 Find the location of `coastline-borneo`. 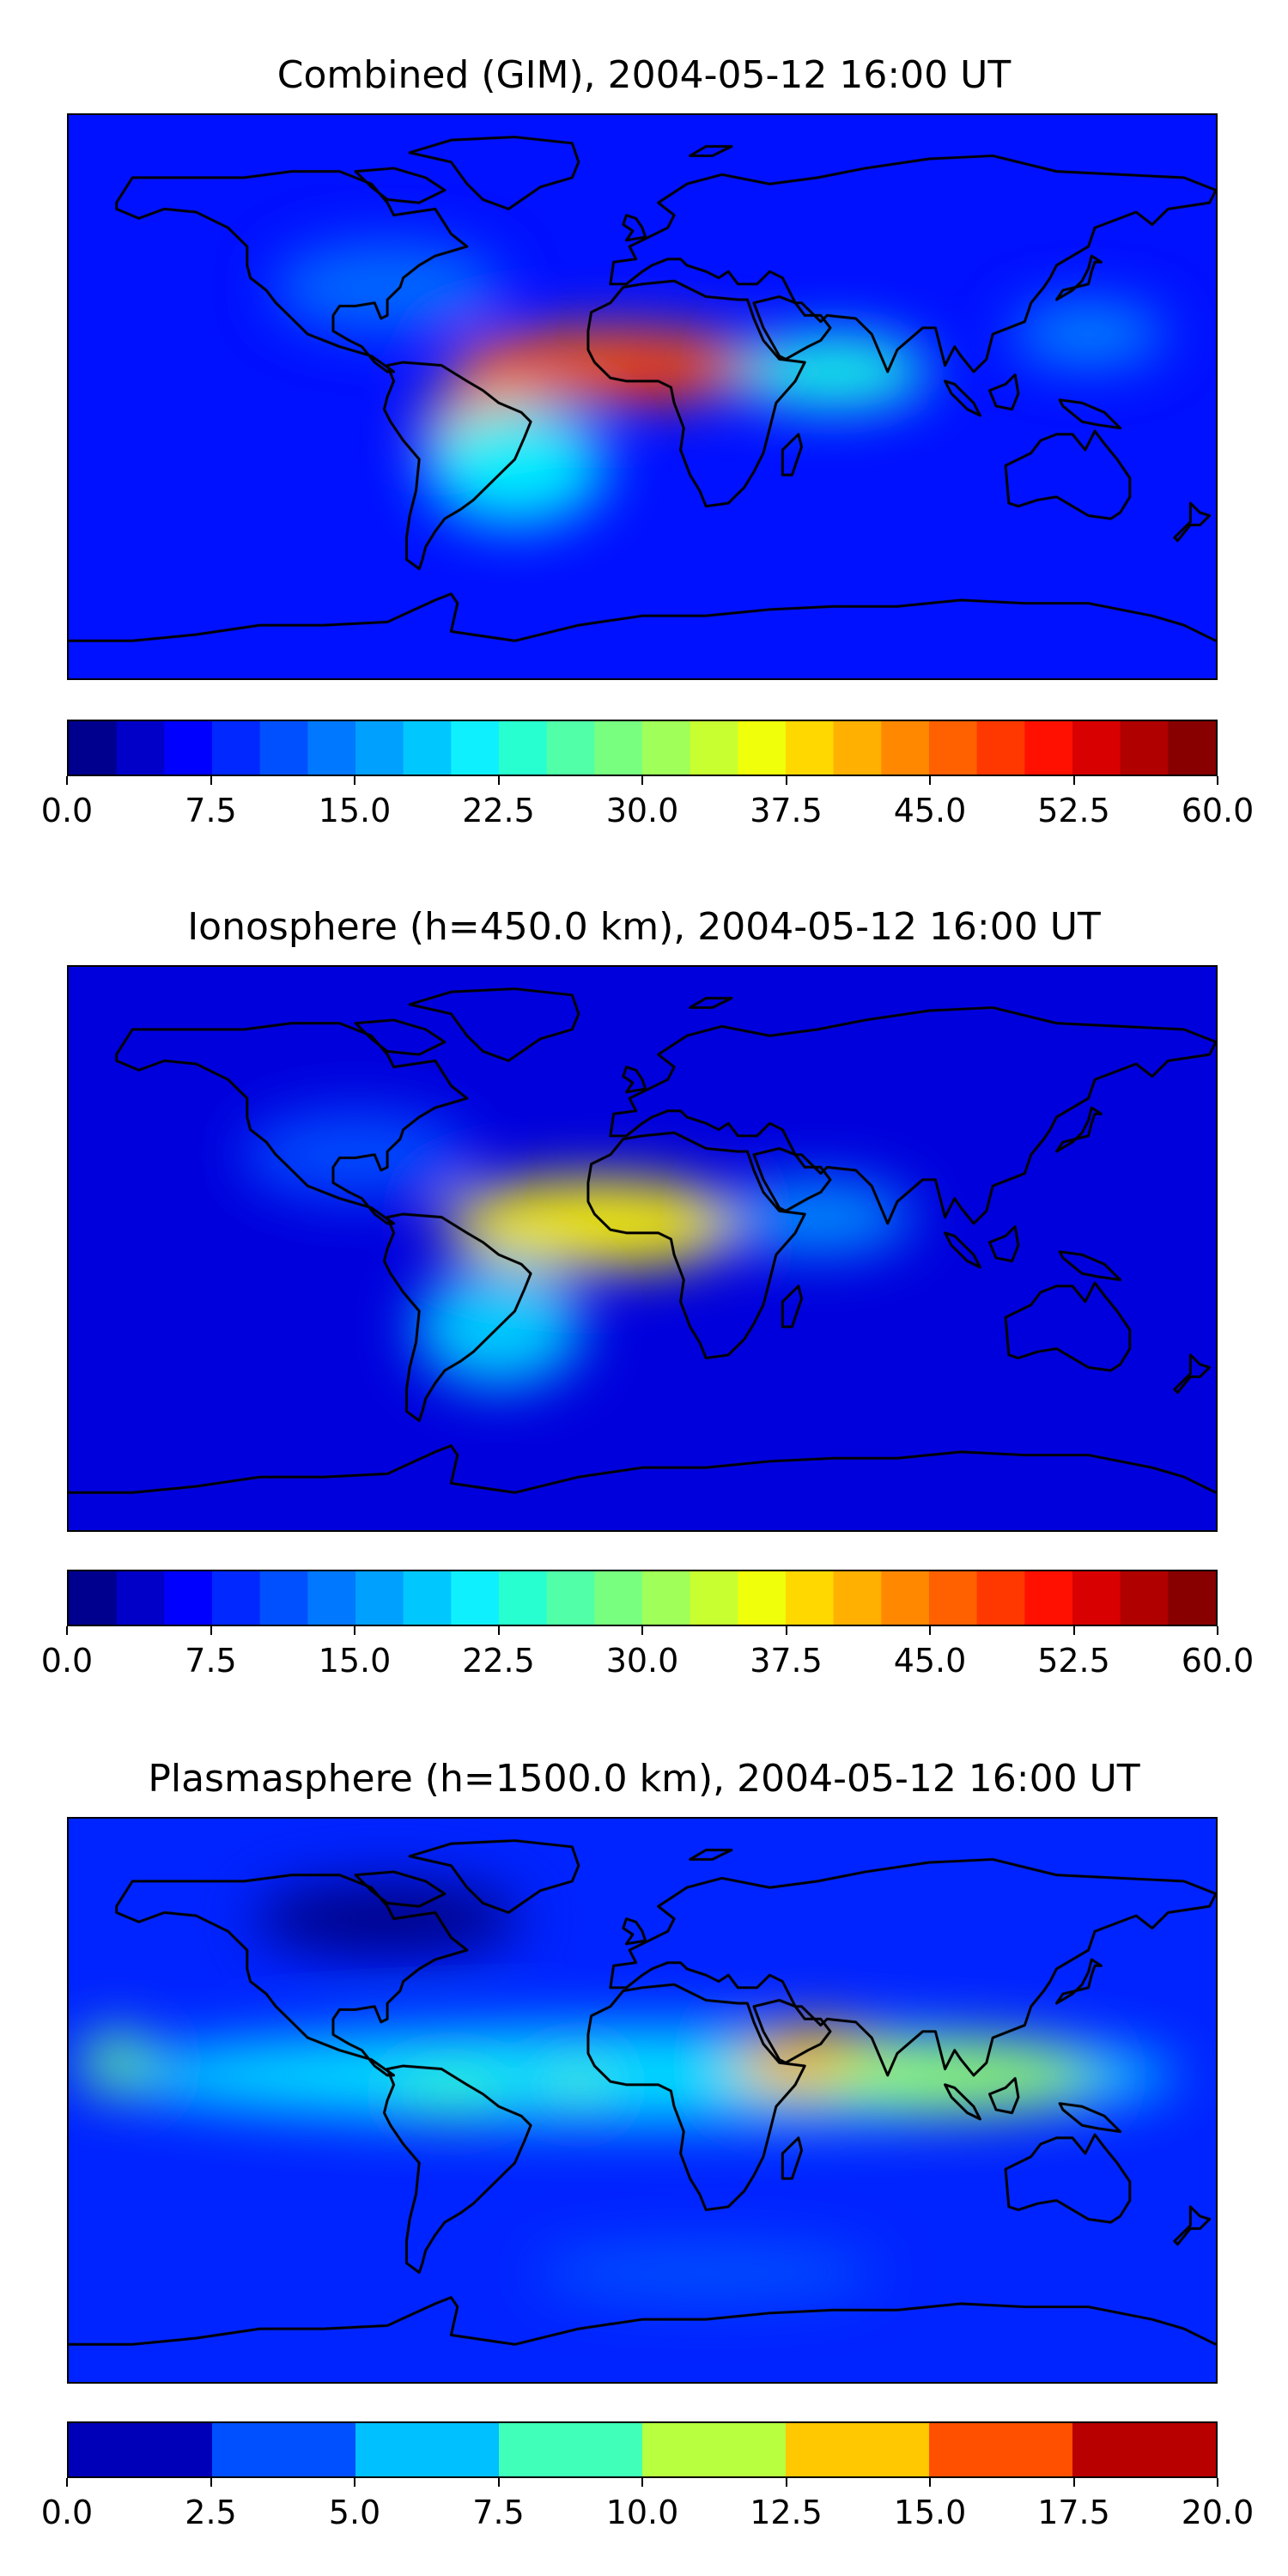

coastline-borneo is located at coordinates (1003, 1243).